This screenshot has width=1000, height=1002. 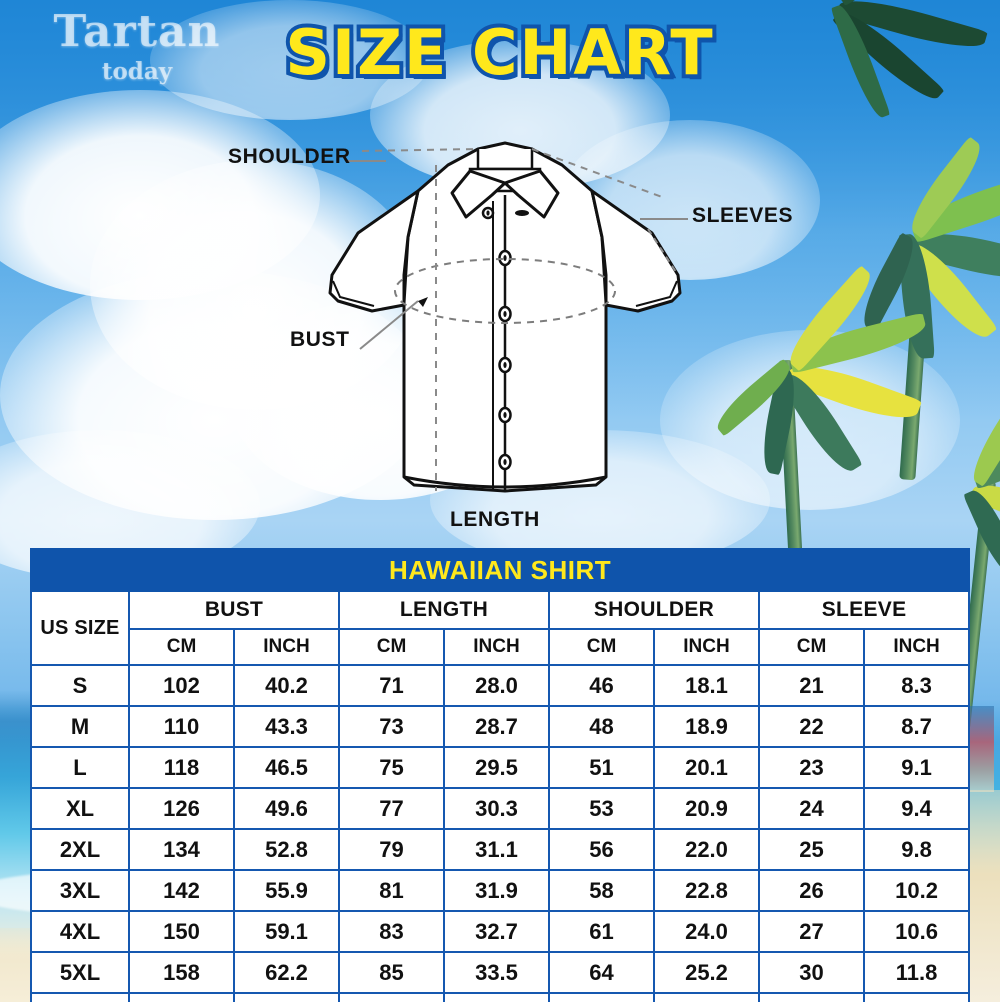 I want to click on cell-length-in: 32.7, so click(x=496, y=931).